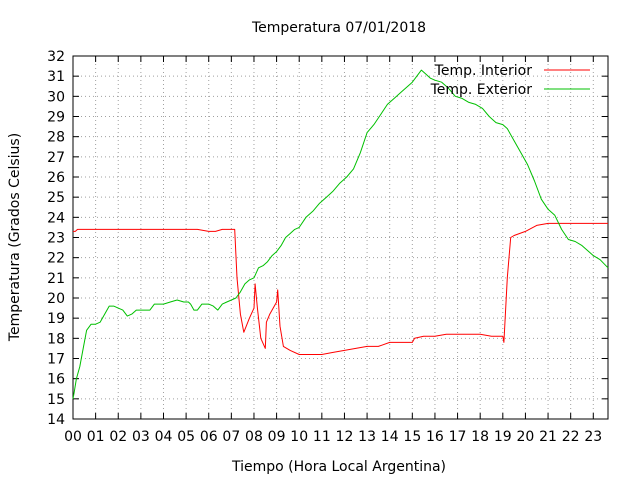 The image size is (640, 480). I want to click on x-tick-label: 00, so click(73, 437).